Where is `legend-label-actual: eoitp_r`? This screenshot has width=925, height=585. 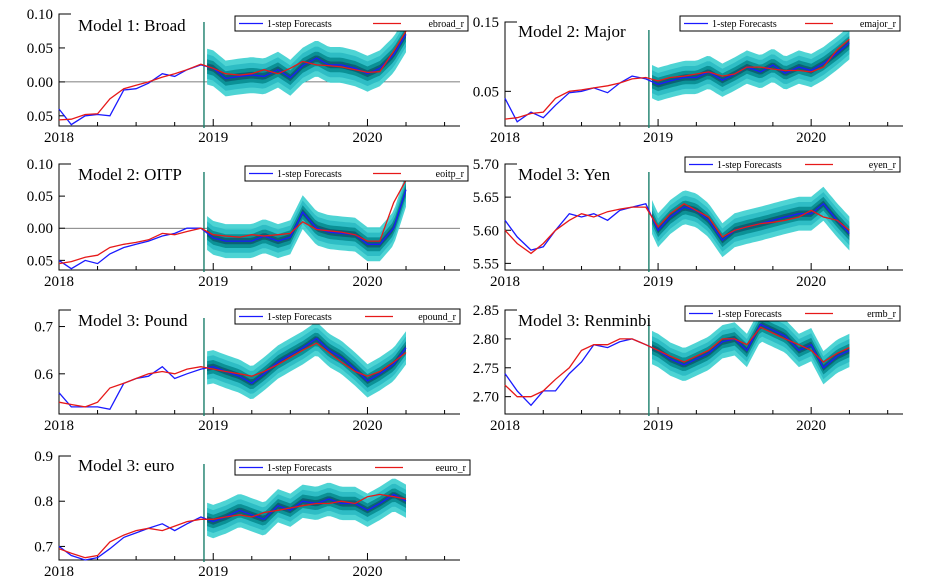 legend-label-actual: eoitp_r is located at coordinates (450, 174).